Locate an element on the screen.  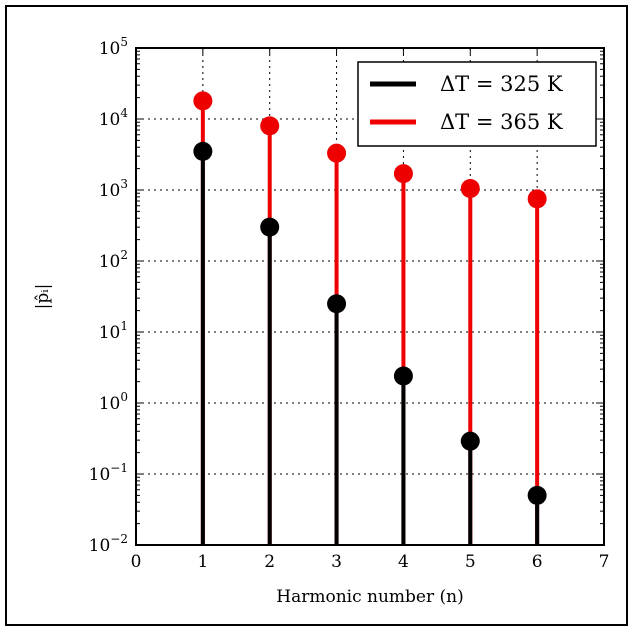
y-axis-label: |p̂ᵢ| is located at coordinates (43, 297).